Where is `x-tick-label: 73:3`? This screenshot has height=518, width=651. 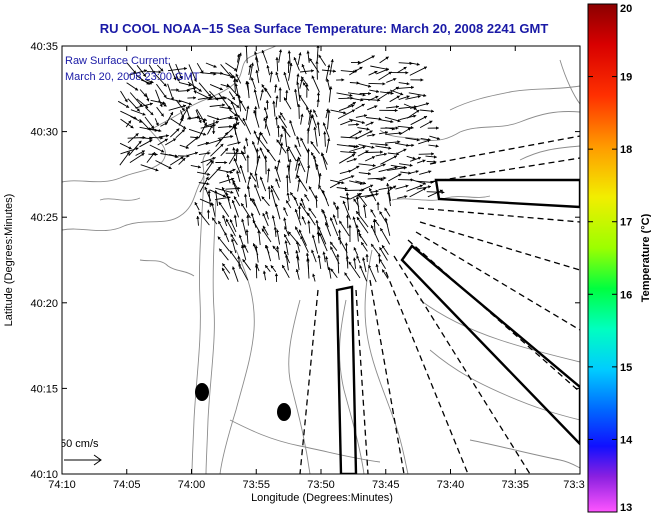 x-tick-label: 73:3 is located at coordinates (573, 485).